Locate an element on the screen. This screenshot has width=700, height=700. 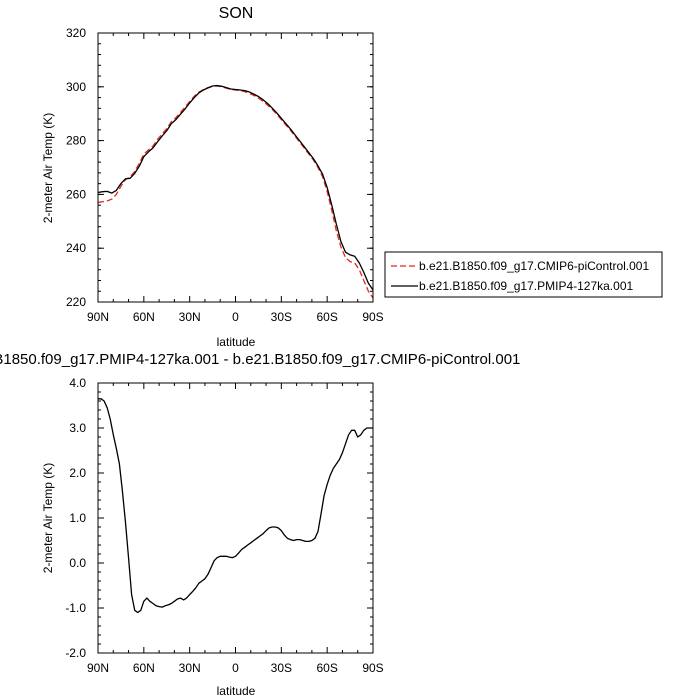
top-y-tick-label: 280 is located at coordinates (76, 141).